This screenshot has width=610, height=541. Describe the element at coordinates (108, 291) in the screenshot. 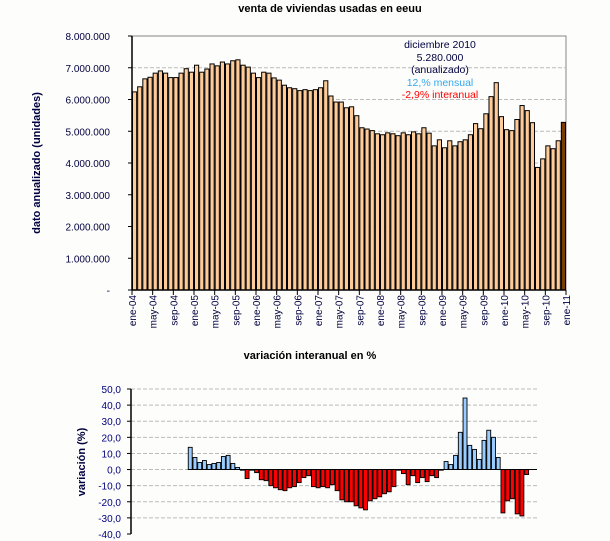

I see `y-tick-label: -` at that location.